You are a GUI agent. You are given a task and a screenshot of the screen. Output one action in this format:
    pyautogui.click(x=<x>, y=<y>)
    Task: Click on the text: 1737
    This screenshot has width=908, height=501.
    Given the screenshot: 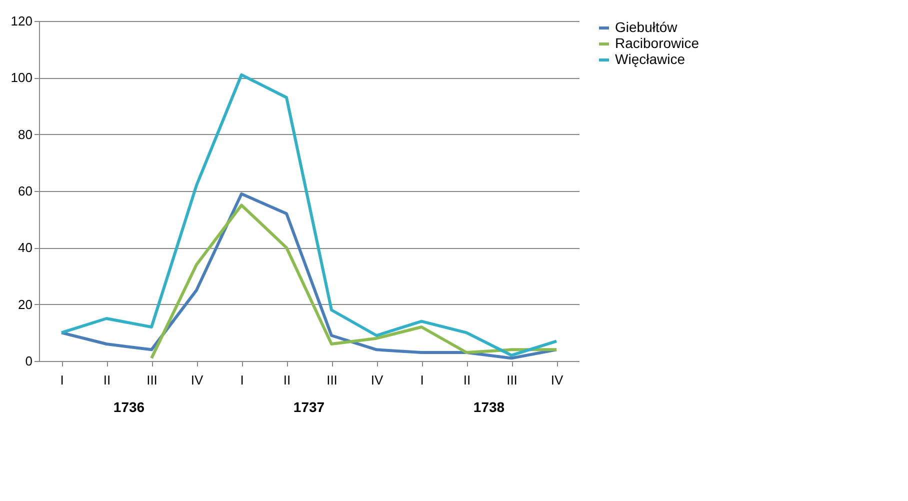 What is the action you would take?
    pyautogui.click(x=309, y=407)
    